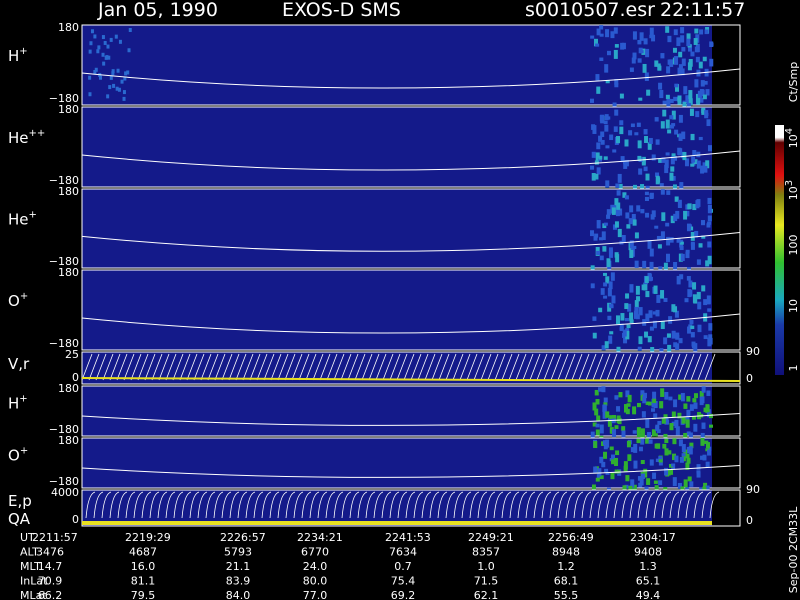  Describe the element at coordinates (397, 310) in the screenshot. I see `panel-bg` at that location.